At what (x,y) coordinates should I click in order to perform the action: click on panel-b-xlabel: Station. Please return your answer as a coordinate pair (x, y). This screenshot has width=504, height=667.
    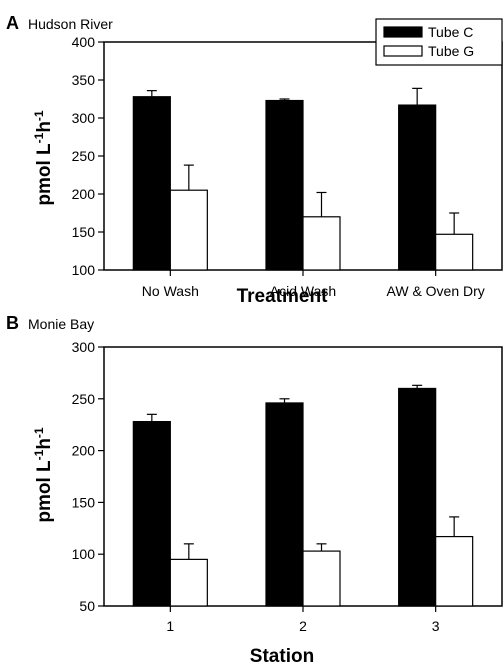
    Looking at the image, I should click on (282, 656).